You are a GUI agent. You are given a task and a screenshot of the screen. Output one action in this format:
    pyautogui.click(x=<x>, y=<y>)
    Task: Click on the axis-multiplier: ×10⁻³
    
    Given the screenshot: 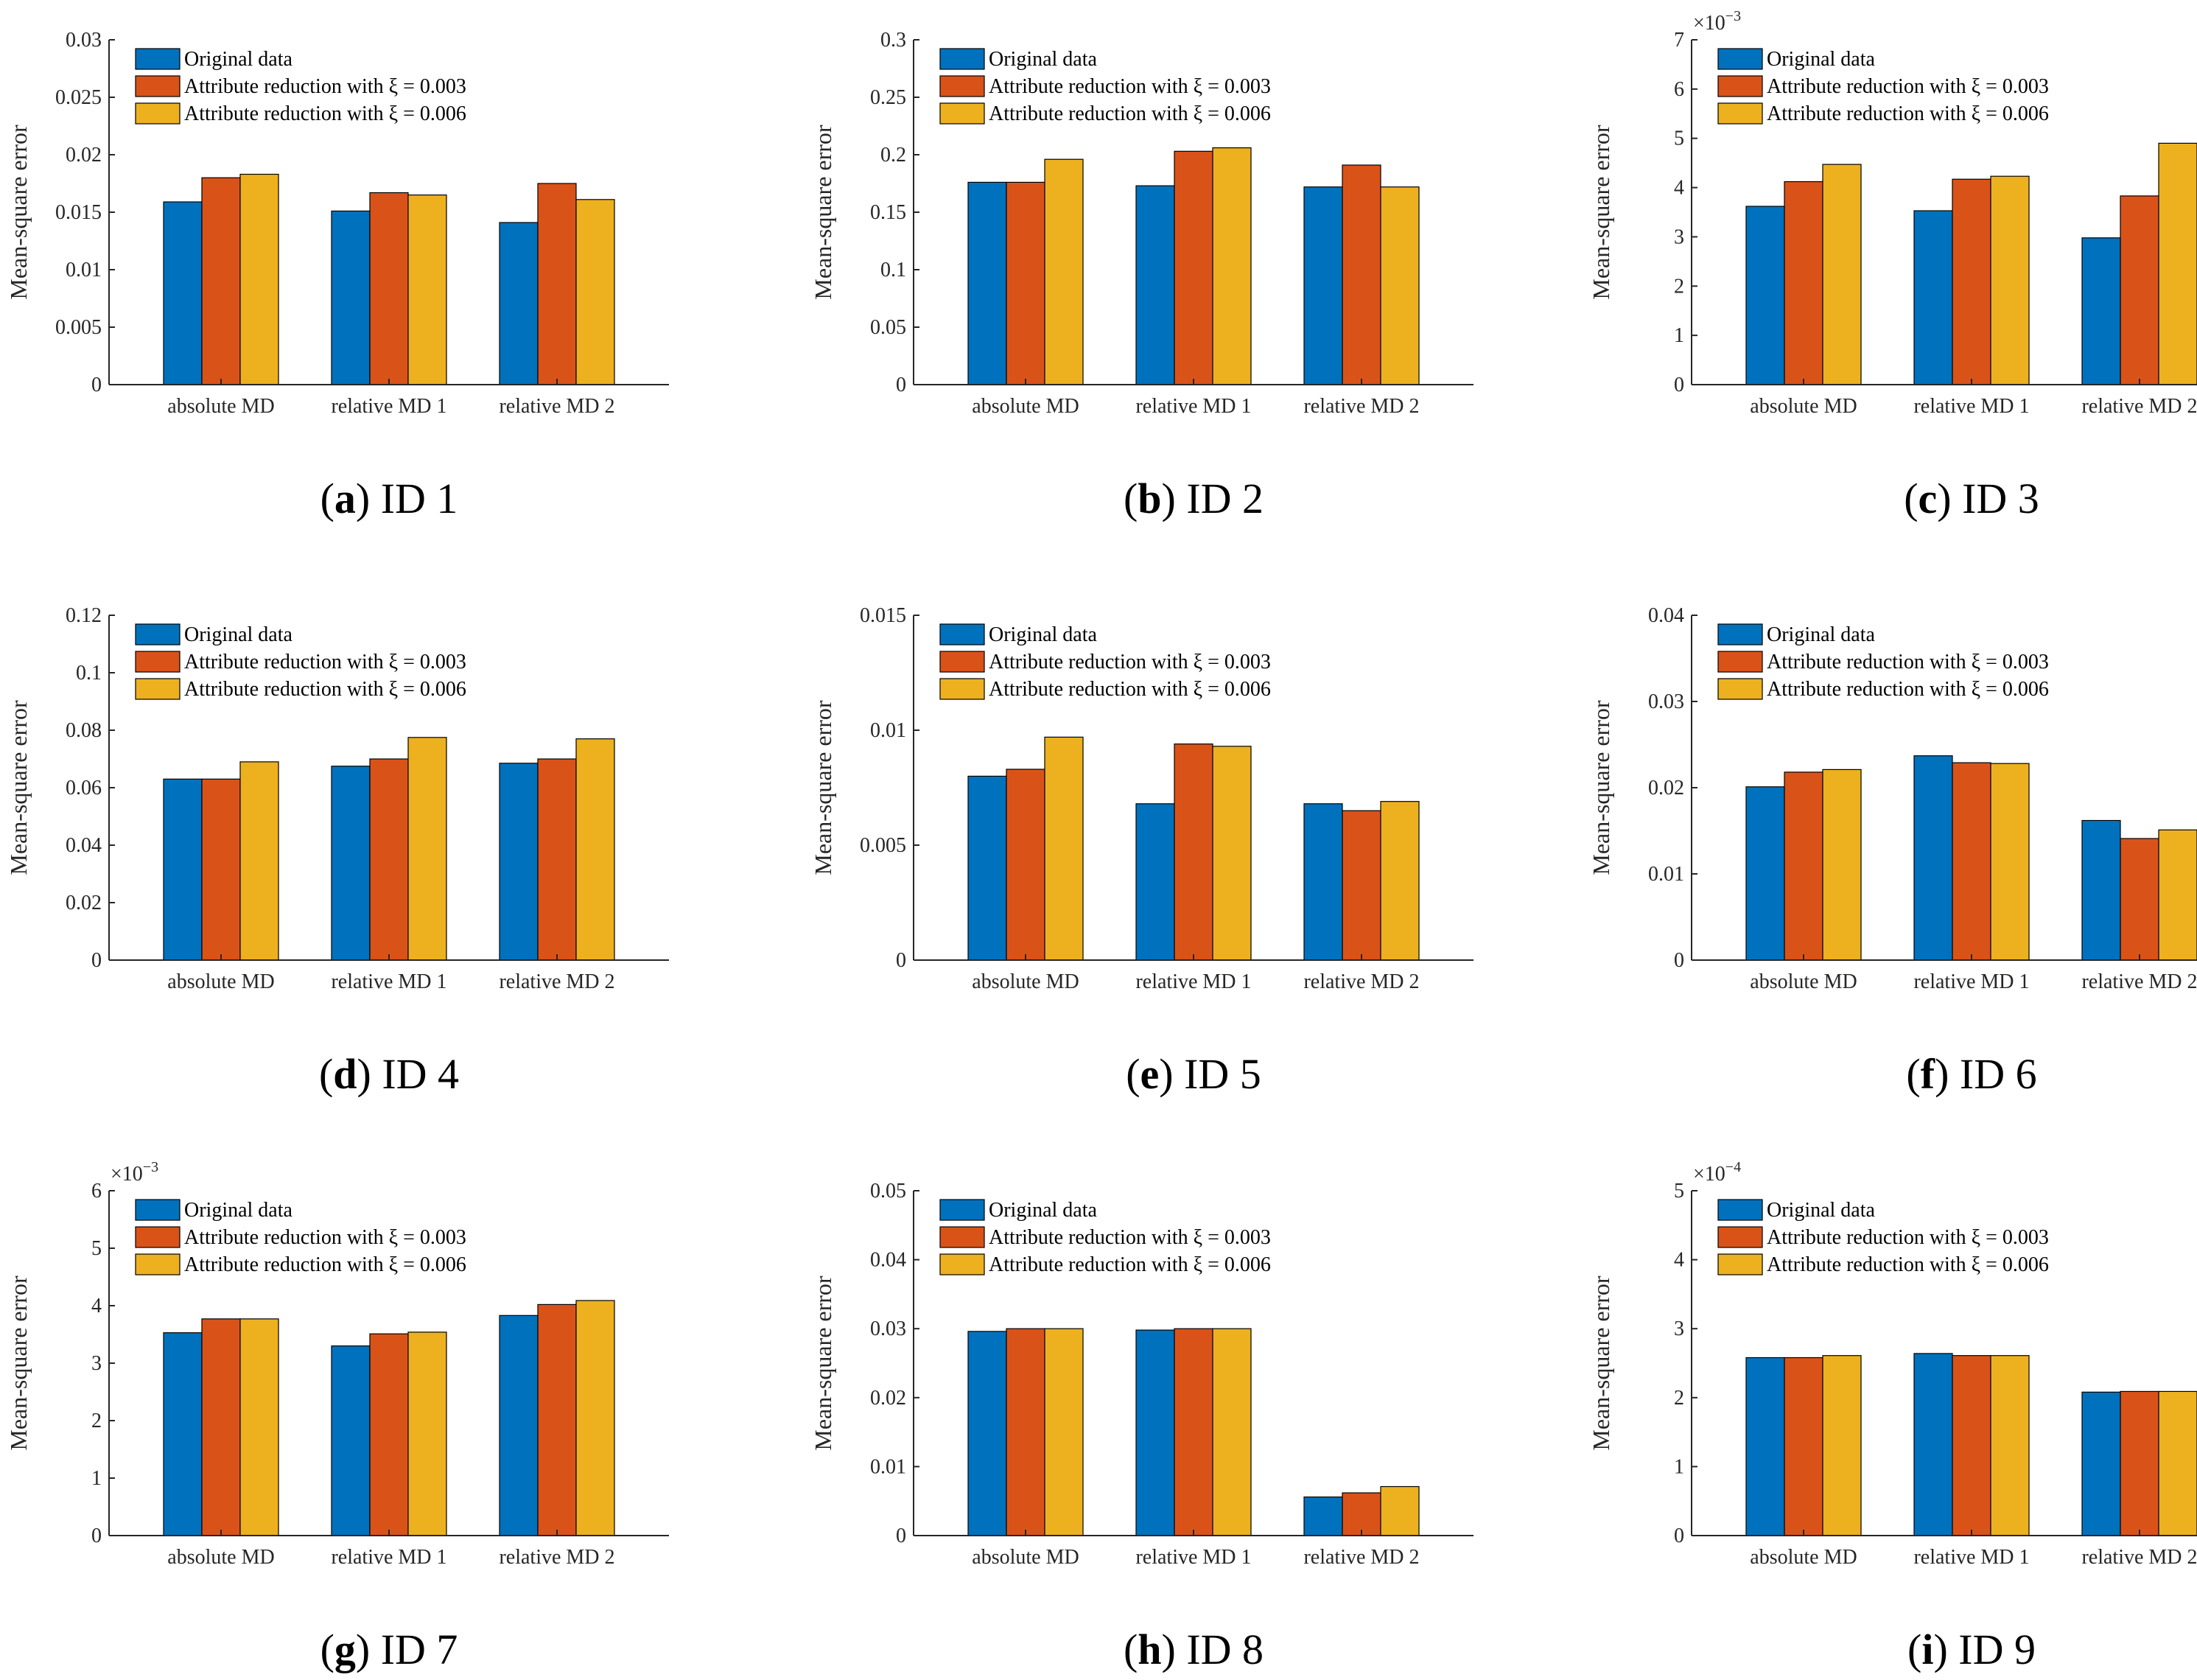 What is the action you would take?
    pyautogui.click(x=134, y=1172)
    